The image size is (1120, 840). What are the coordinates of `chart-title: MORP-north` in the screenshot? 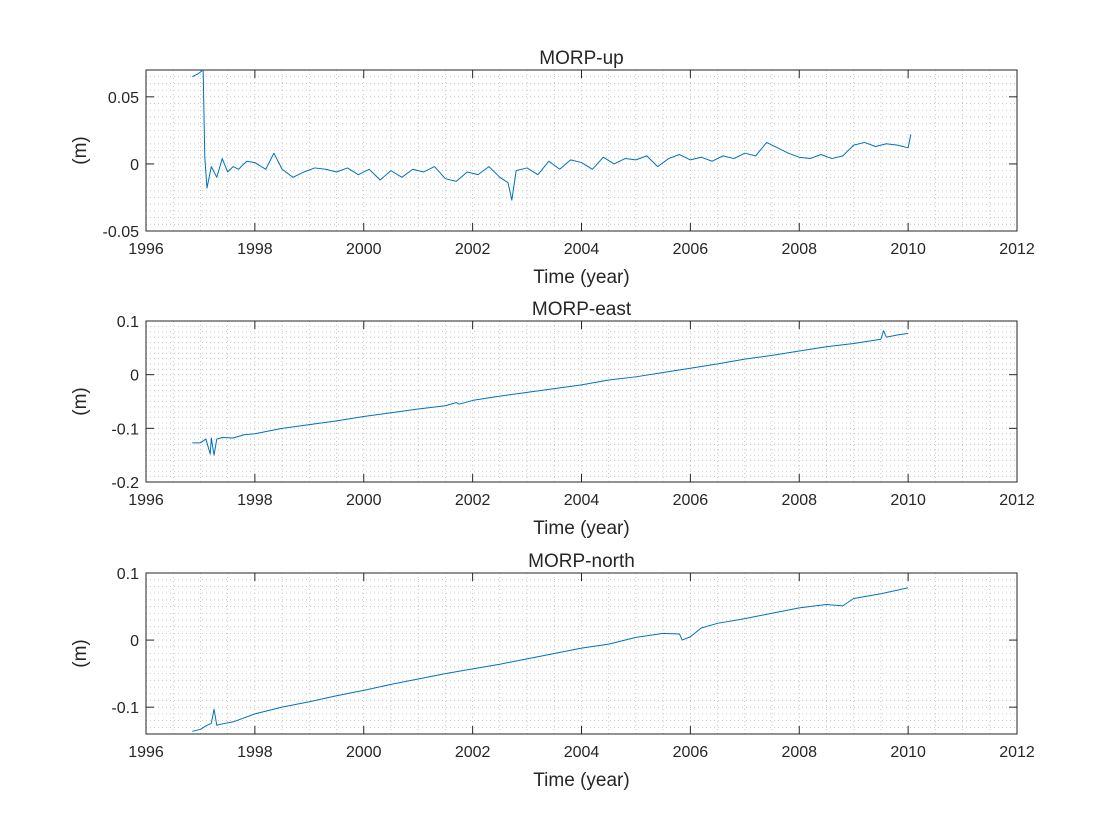 It's located at (581, 561).